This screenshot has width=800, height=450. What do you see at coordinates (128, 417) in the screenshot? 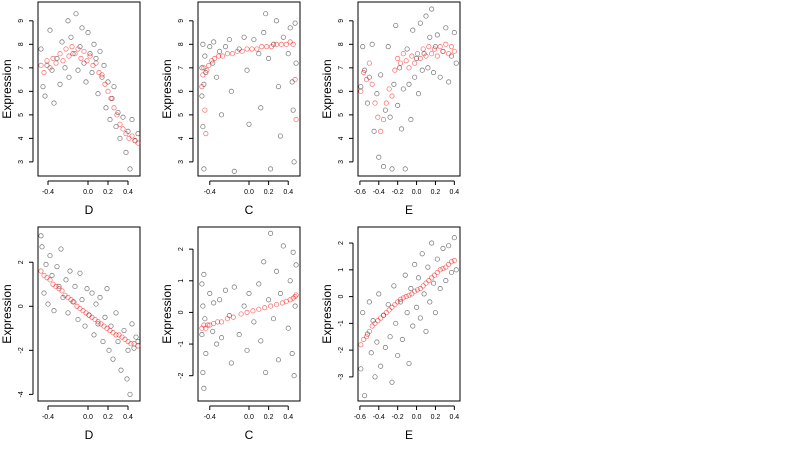
I see `x-tick-label: 0.4` at bounding box center [128, 417].